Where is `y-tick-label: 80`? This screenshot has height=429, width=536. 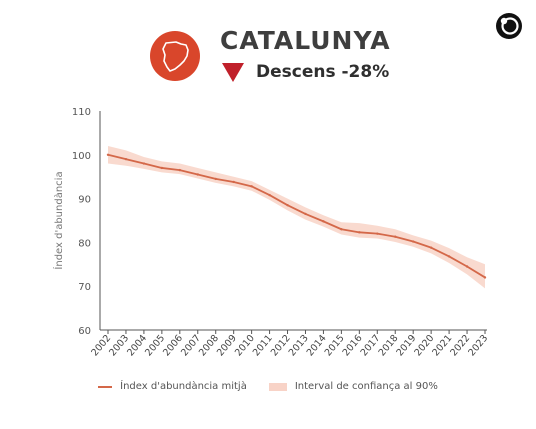 y-tick-label: 80 is located at coordinates (84, 243).